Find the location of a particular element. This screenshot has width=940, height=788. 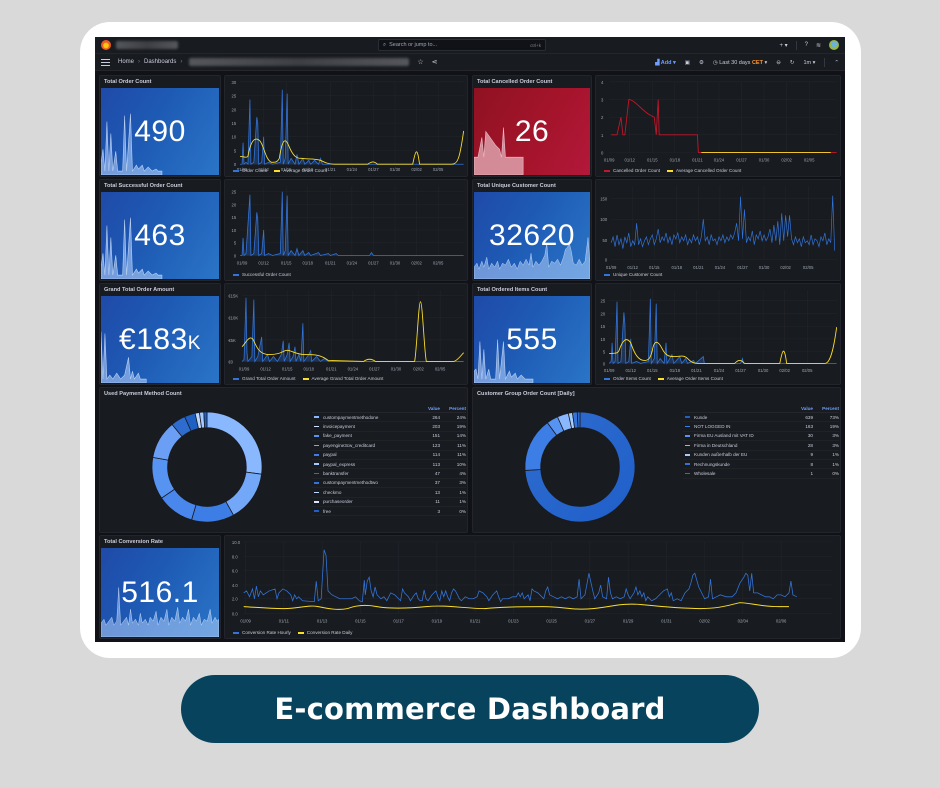

news-icon: ≋ is located at coordinates (818, 45).